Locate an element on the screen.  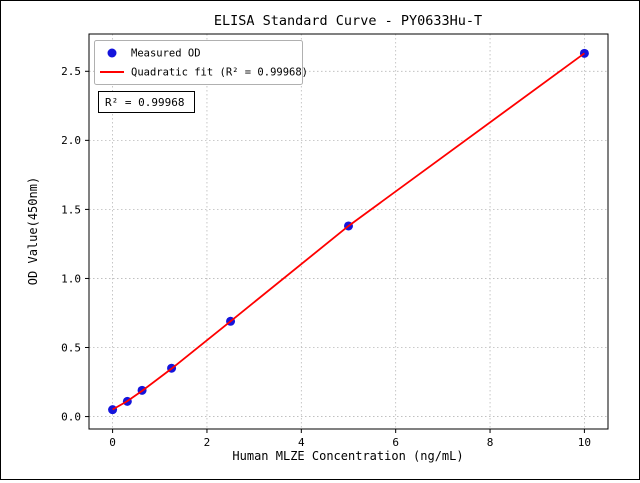
y-tick-label: 2.0 is located at coordinates (71, 140).